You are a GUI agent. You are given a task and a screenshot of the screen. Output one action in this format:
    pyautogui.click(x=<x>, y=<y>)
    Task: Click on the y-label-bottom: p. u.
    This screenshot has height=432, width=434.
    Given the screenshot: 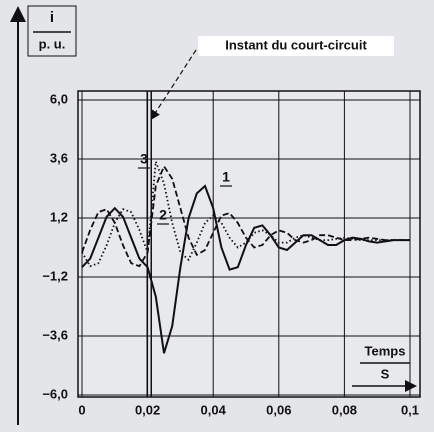 What is the action you would take?
    pyautogui.click(x=52, y=43)
    